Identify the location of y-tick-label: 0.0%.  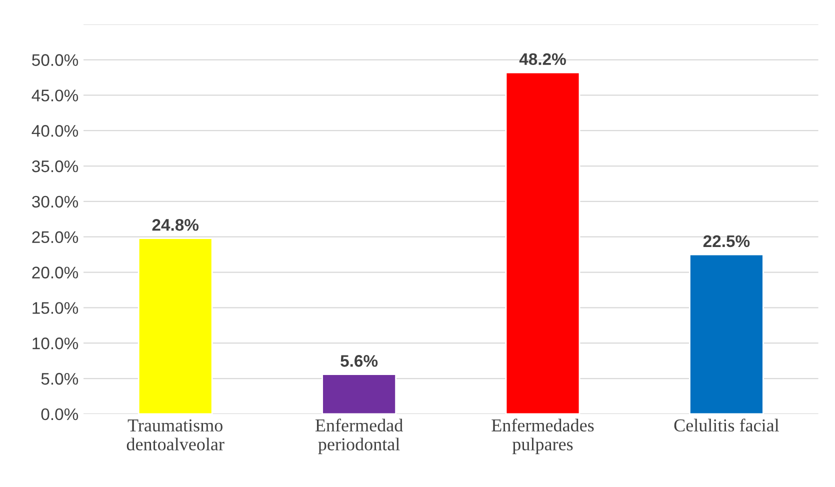
(59, 414).